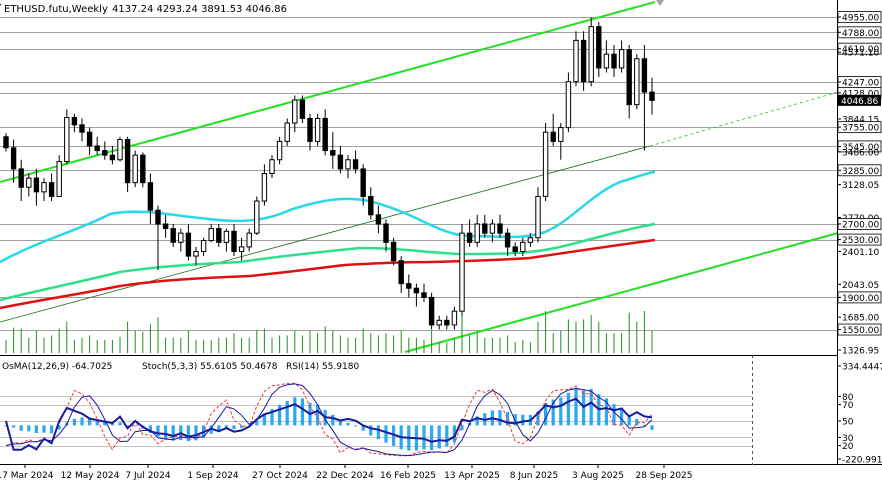  What do you see at coordinates (860, 299) in the screenshot?
I see `price-label: 1900.00` at bounding box center [860, 299].